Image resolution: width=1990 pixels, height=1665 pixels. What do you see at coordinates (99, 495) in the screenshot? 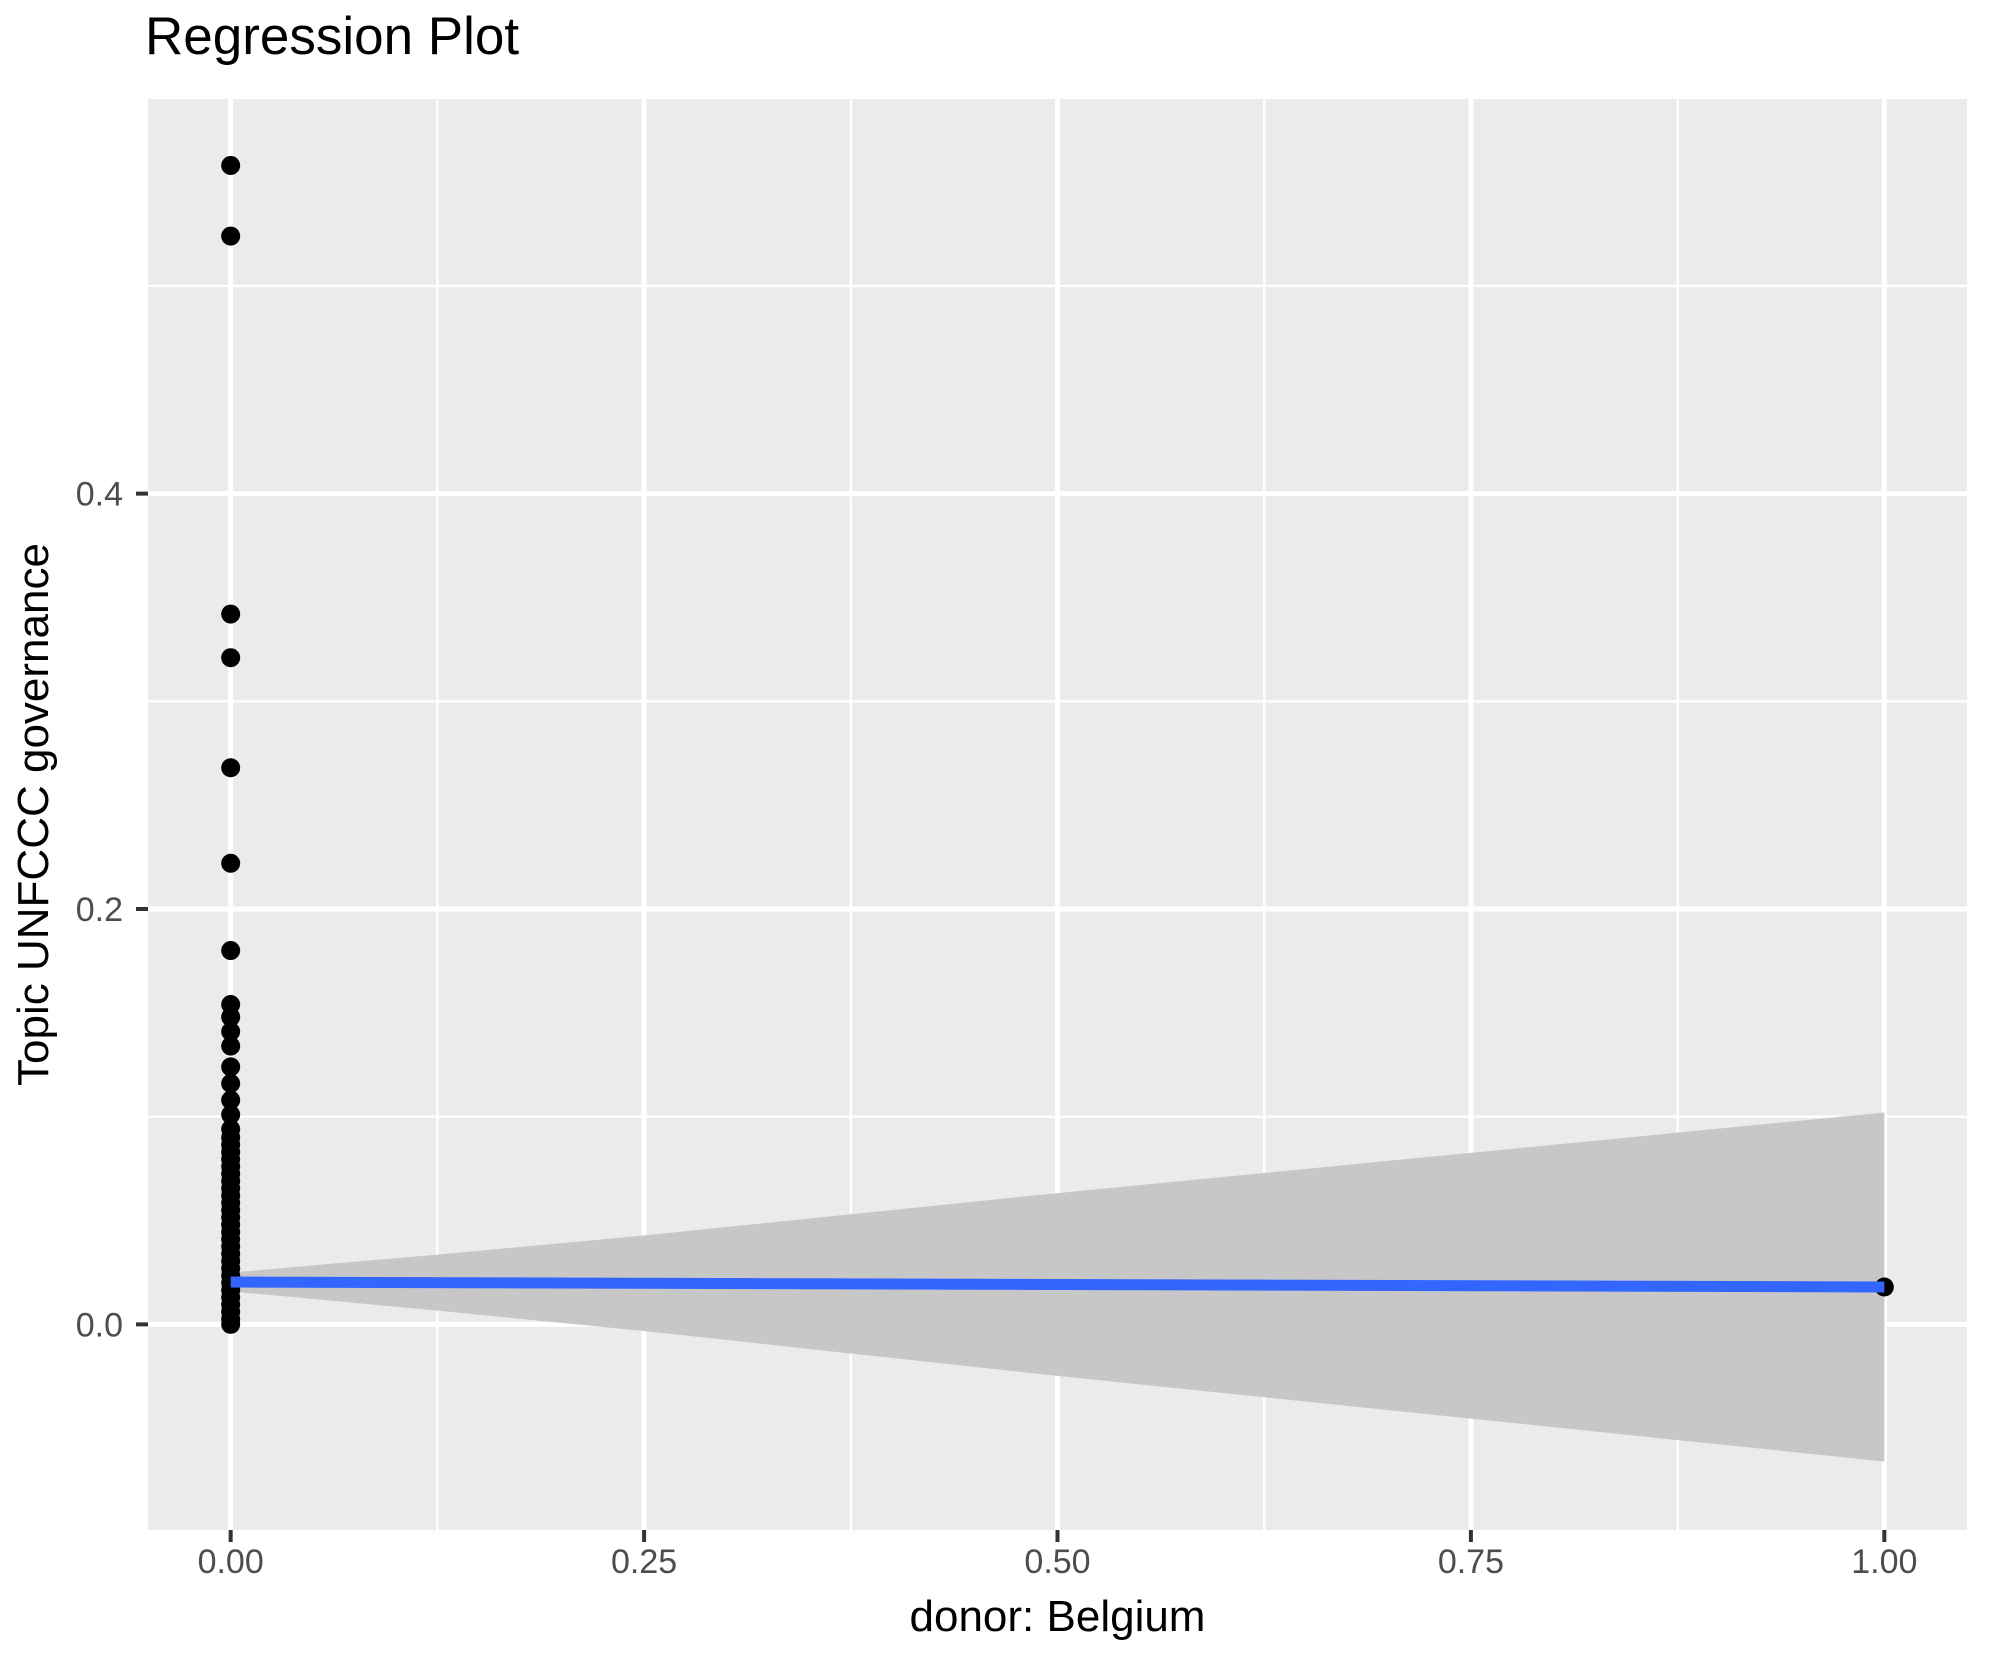
I see `y-tick-label: 0.4` at bounding box center [99, 495].